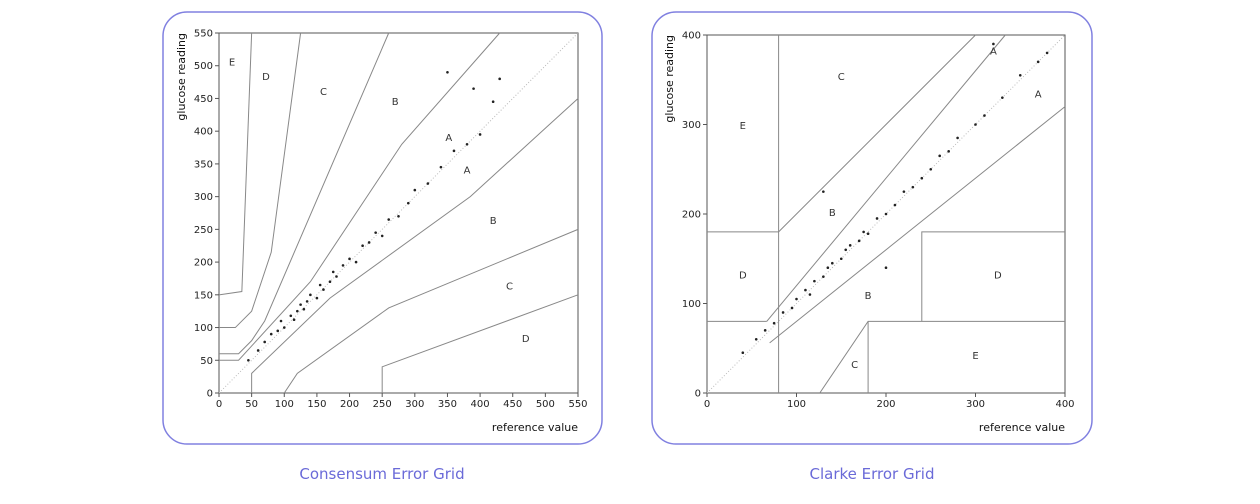  I want to click on x-tick-label: 500, so click(545, 404).